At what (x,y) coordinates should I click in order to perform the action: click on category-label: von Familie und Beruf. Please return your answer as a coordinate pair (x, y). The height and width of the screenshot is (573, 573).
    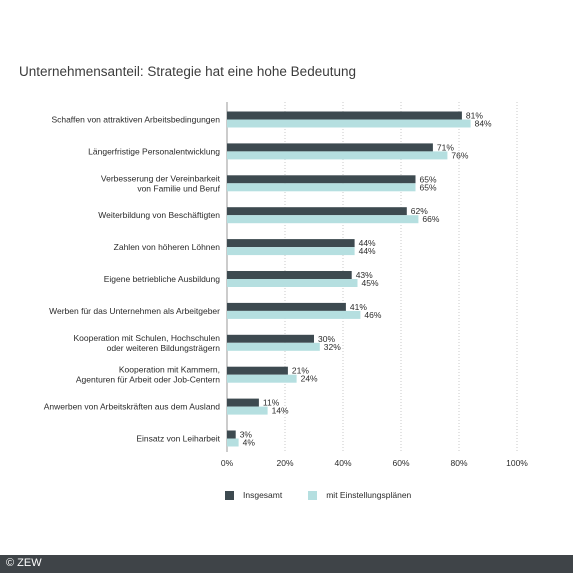
    Looking at the image, I should click on (178, 188).